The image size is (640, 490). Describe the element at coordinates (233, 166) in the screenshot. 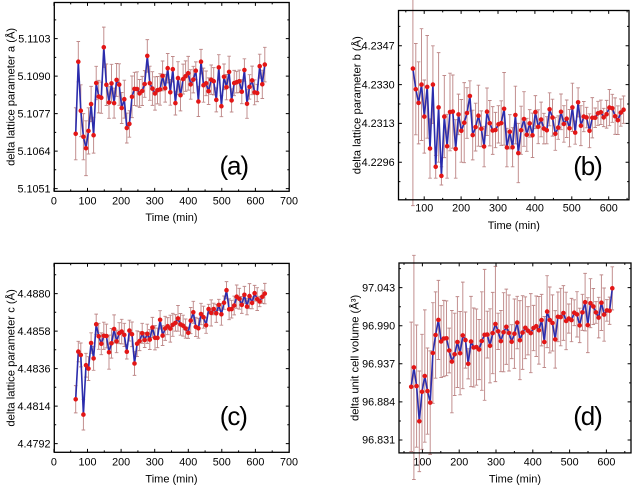

I see `svg-text: (a)` at that location.